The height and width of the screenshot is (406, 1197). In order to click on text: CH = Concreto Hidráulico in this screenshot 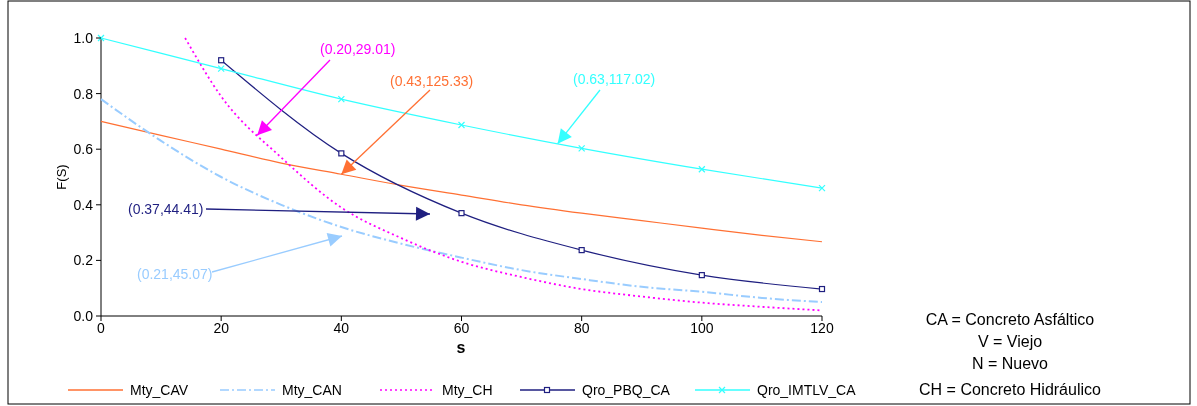, I will do `click(1010, 389)`.